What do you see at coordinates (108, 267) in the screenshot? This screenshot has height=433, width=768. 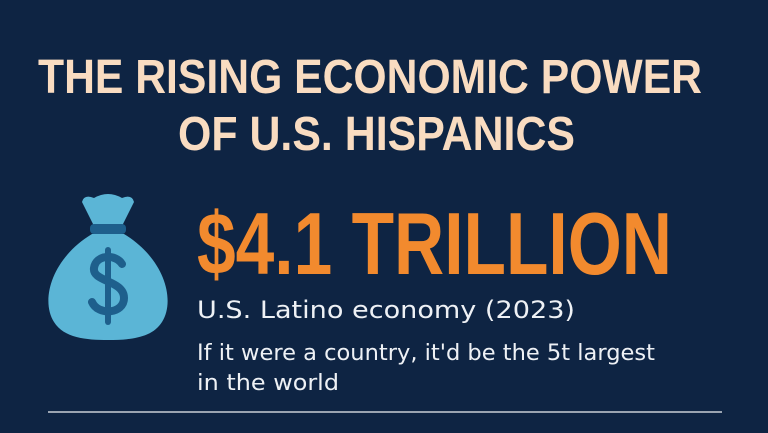 I see `money-bag-icon` at bounding box center [108, 267].